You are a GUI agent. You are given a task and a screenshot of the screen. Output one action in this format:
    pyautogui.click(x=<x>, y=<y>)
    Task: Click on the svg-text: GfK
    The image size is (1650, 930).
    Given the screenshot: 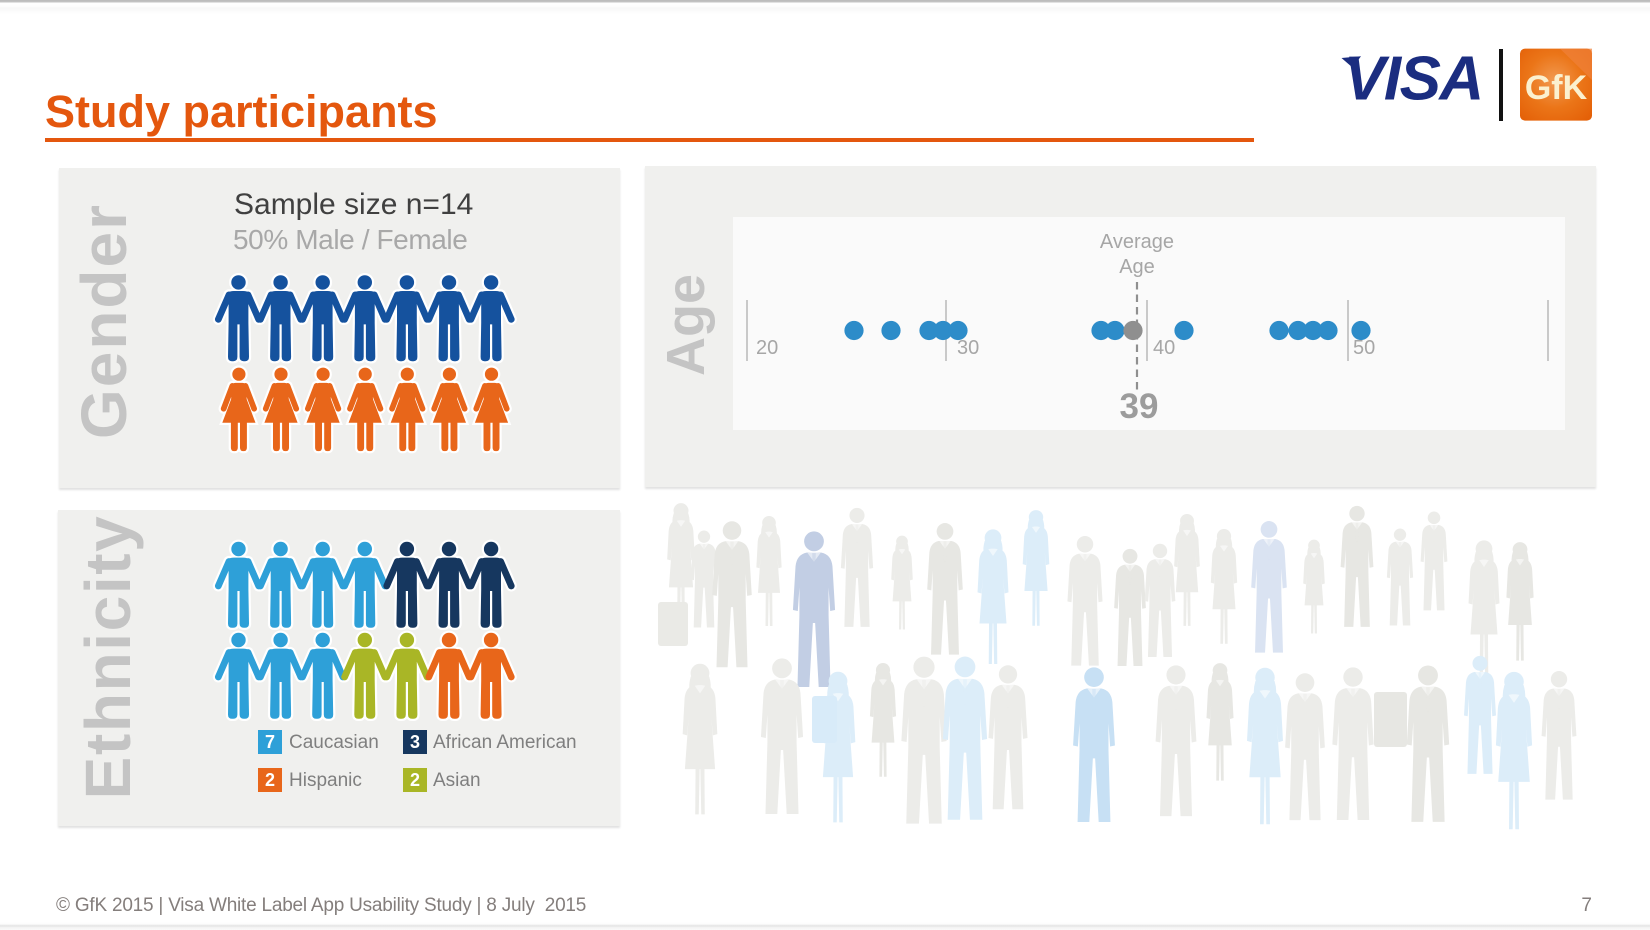 What is the action you would take?
    pyautogui.click(x=1556, y=88)
    